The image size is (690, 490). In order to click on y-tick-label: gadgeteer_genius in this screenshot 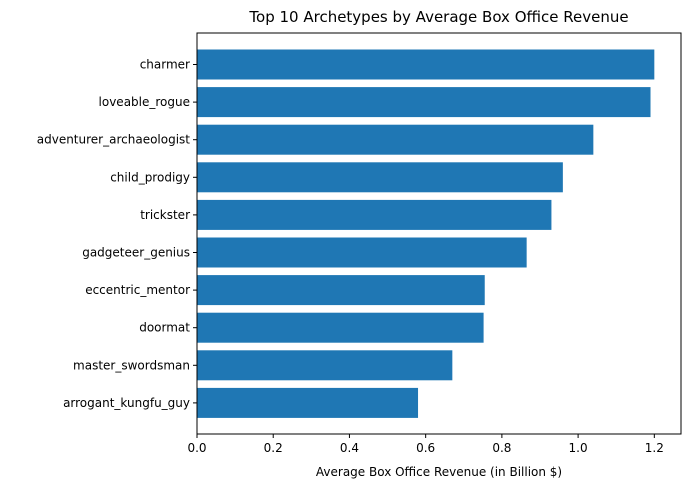, I will do `click(136, 253)`.